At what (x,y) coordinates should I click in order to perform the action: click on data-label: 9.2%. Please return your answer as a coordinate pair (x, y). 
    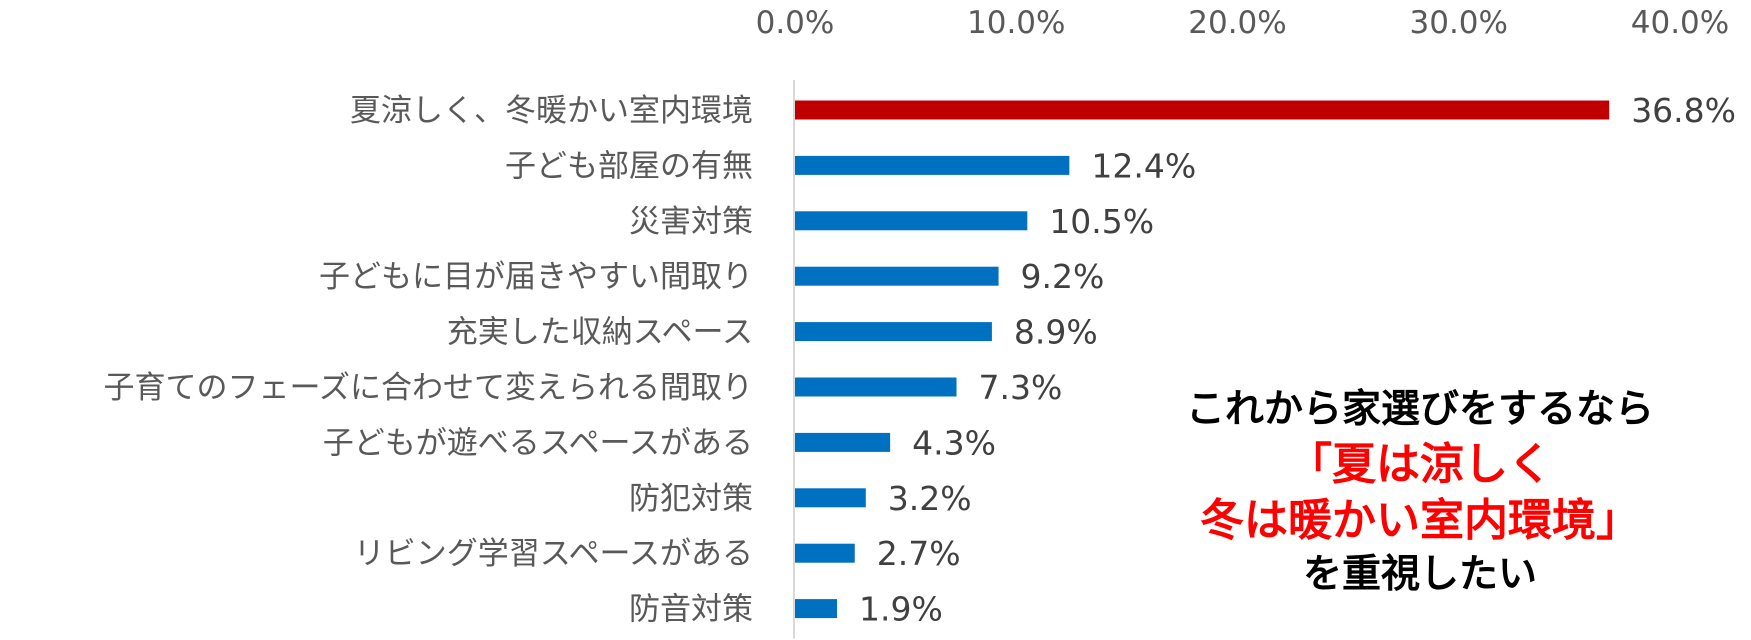
    Looking at the image, I should click on (1063, 276).